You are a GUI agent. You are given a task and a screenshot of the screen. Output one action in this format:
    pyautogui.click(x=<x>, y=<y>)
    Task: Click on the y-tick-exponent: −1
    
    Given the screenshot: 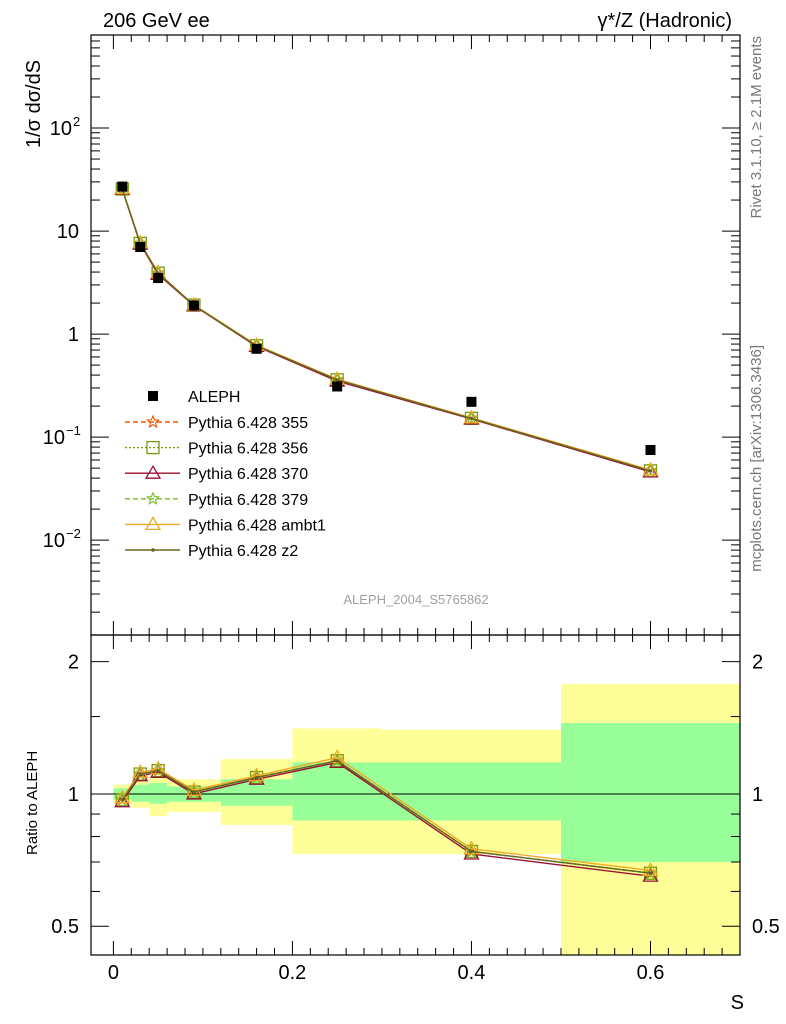 What is the action you would take?
    pyautogui.click(x=73, y=430)
    